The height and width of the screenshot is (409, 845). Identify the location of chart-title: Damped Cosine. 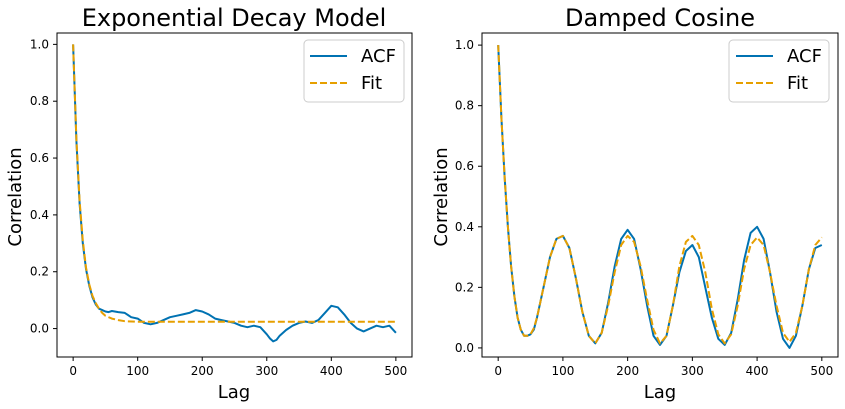
(660, 18).